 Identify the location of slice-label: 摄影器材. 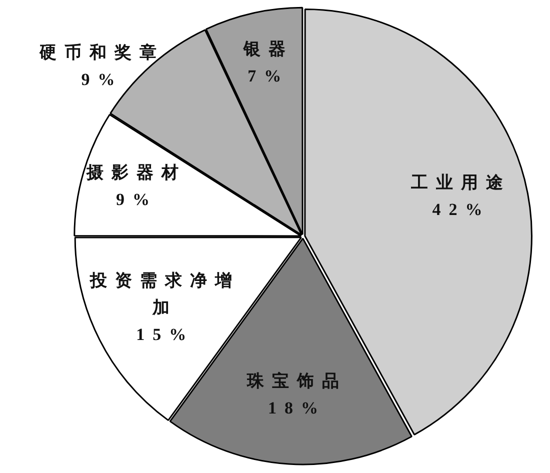
(136, 172).